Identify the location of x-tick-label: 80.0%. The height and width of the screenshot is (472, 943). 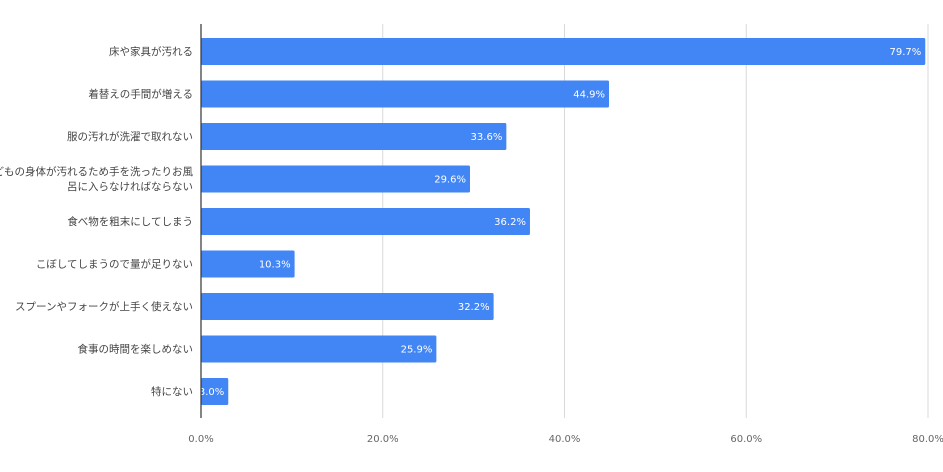
(927, 439).